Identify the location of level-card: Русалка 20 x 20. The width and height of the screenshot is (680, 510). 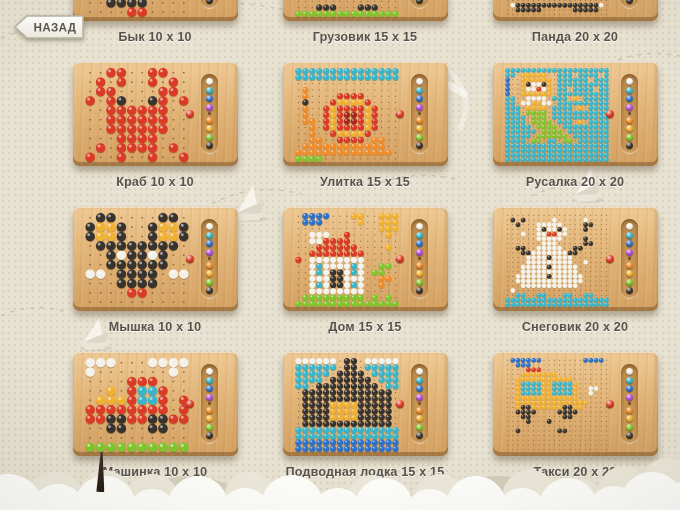
(575, 134).